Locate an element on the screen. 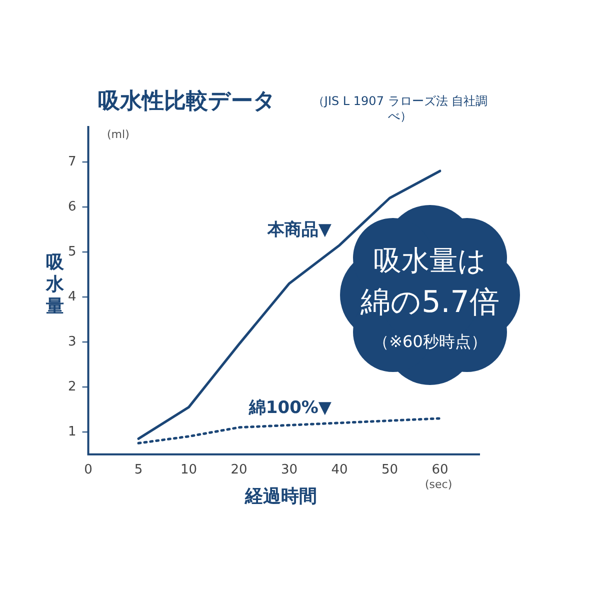 Image resolution: width=598 pixels, height=598 pixels. y-tick-label: 4 is located at coordinates (72, 296).